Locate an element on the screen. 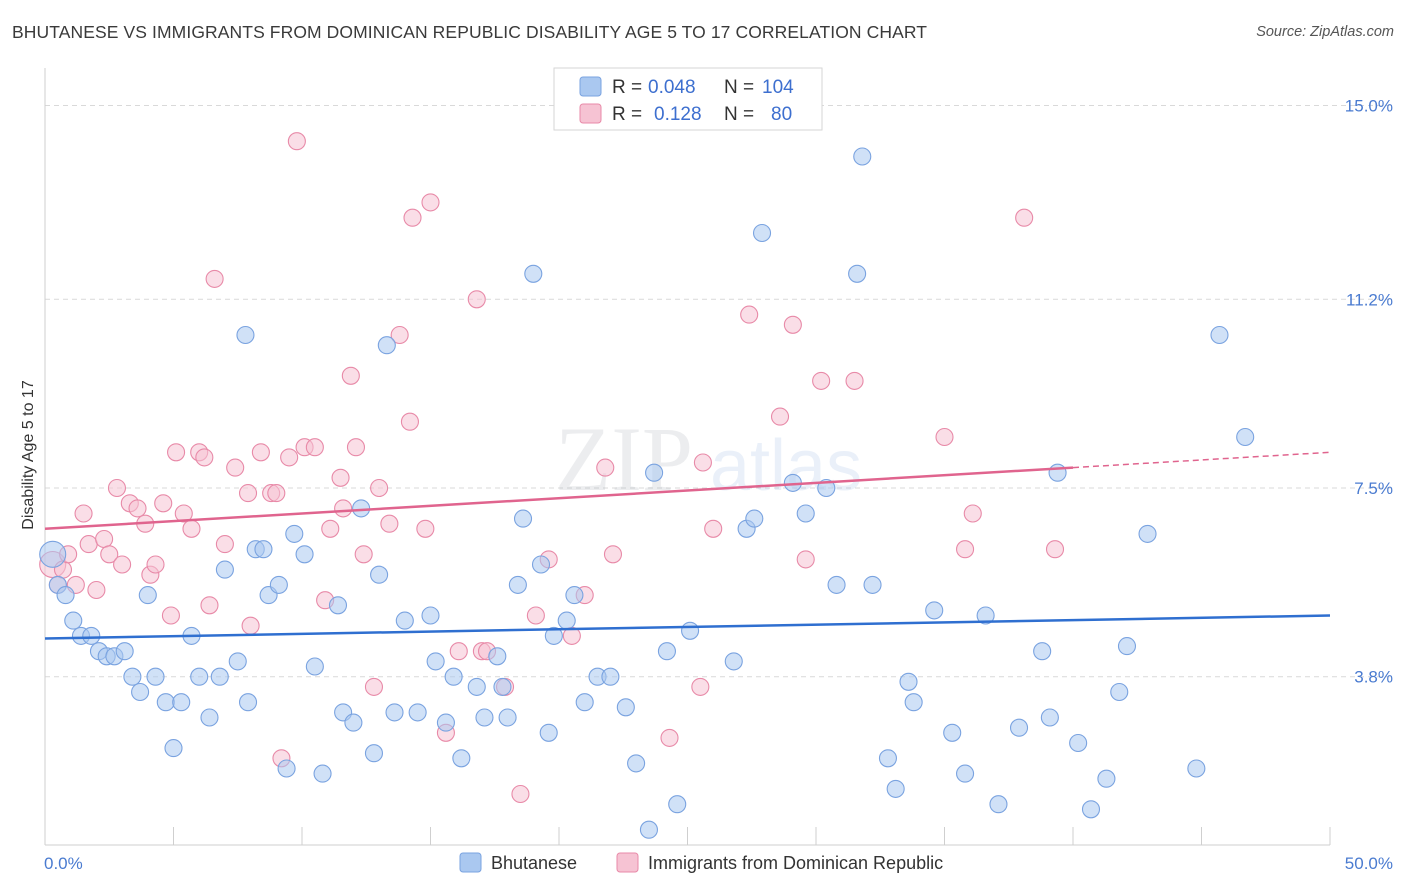  source-credit: Source: ZipAtlas.com is located at coordinates (1325, 32).